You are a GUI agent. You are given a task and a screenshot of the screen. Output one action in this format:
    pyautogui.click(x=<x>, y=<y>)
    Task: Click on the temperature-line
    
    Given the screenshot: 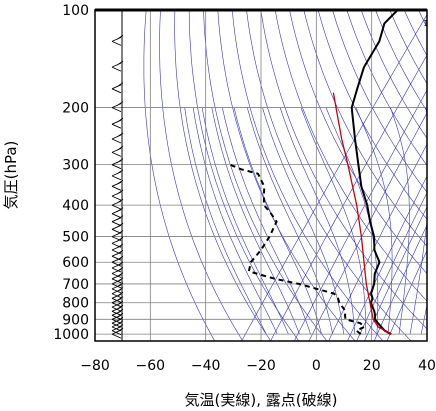 What is the action you would take?
    pyautogui.click(x=374, y=172)
    